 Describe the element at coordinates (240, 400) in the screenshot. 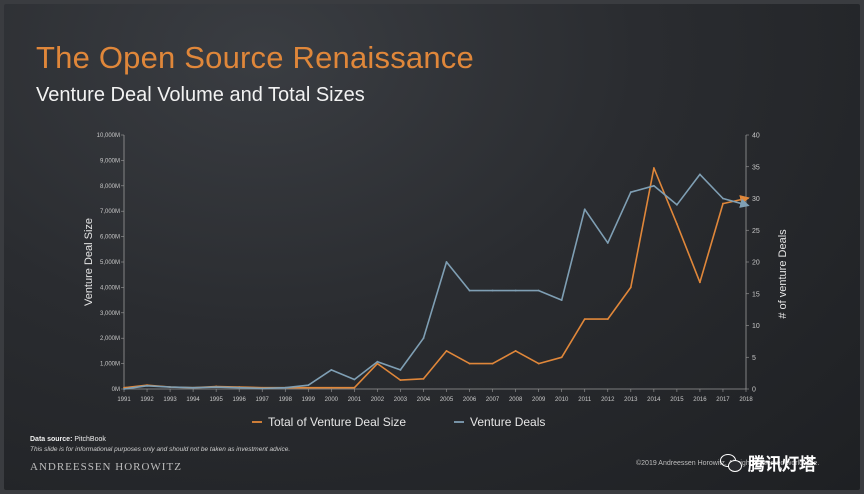

I see `x-tick-label: 1996` at that location.